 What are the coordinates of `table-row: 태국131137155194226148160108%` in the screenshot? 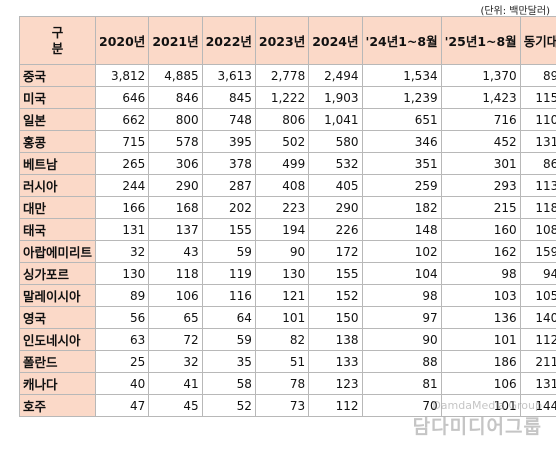 It's located at (287, 229).